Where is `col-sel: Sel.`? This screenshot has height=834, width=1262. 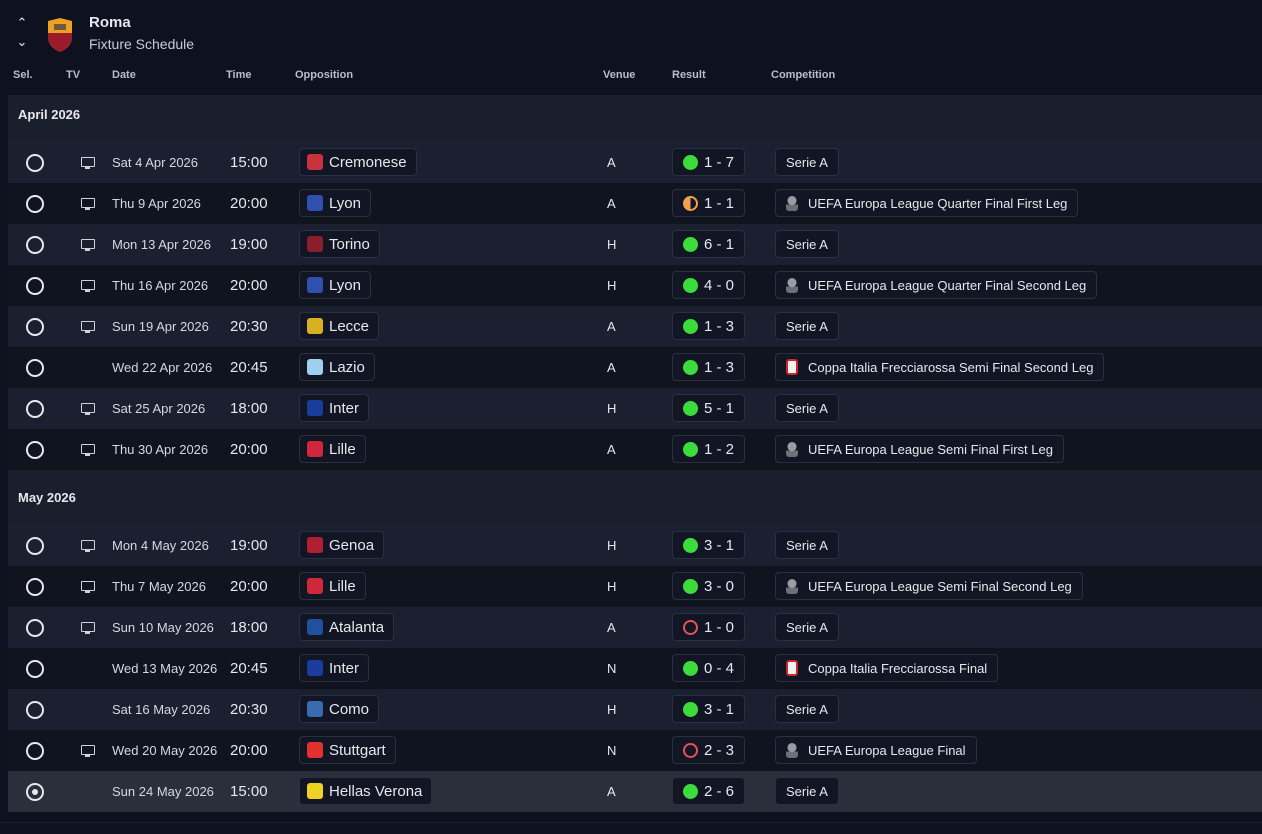 col-sel: Sel. is located at coordinates (23, 75).